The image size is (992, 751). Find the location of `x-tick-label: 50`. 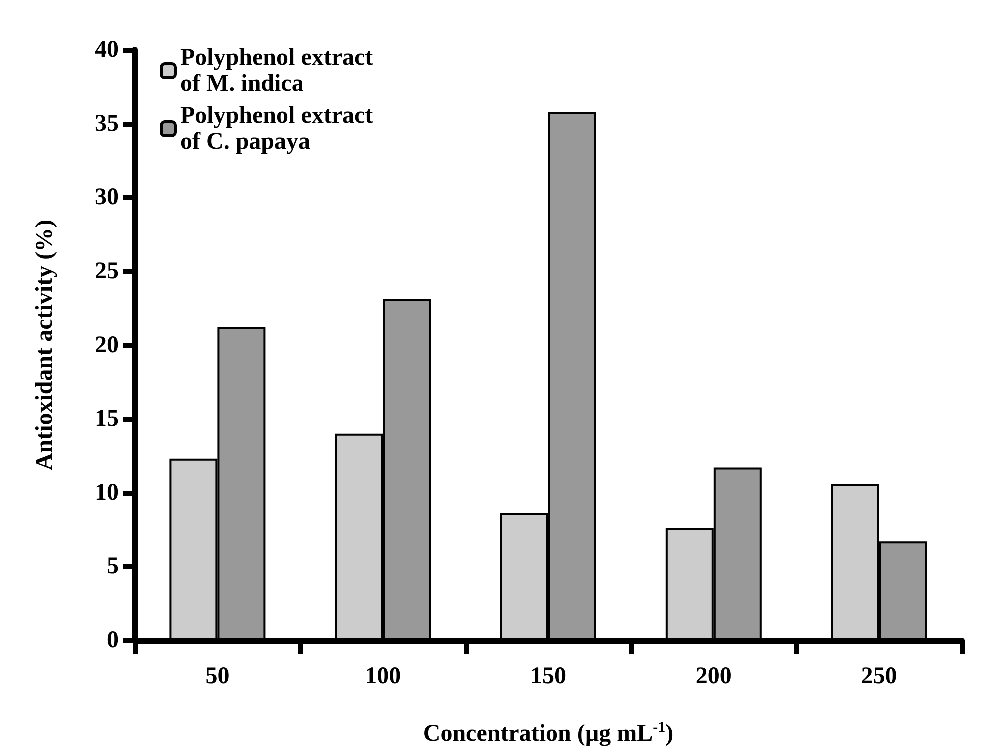

x-tick-label: 50 is located at coordinates (218, 677).